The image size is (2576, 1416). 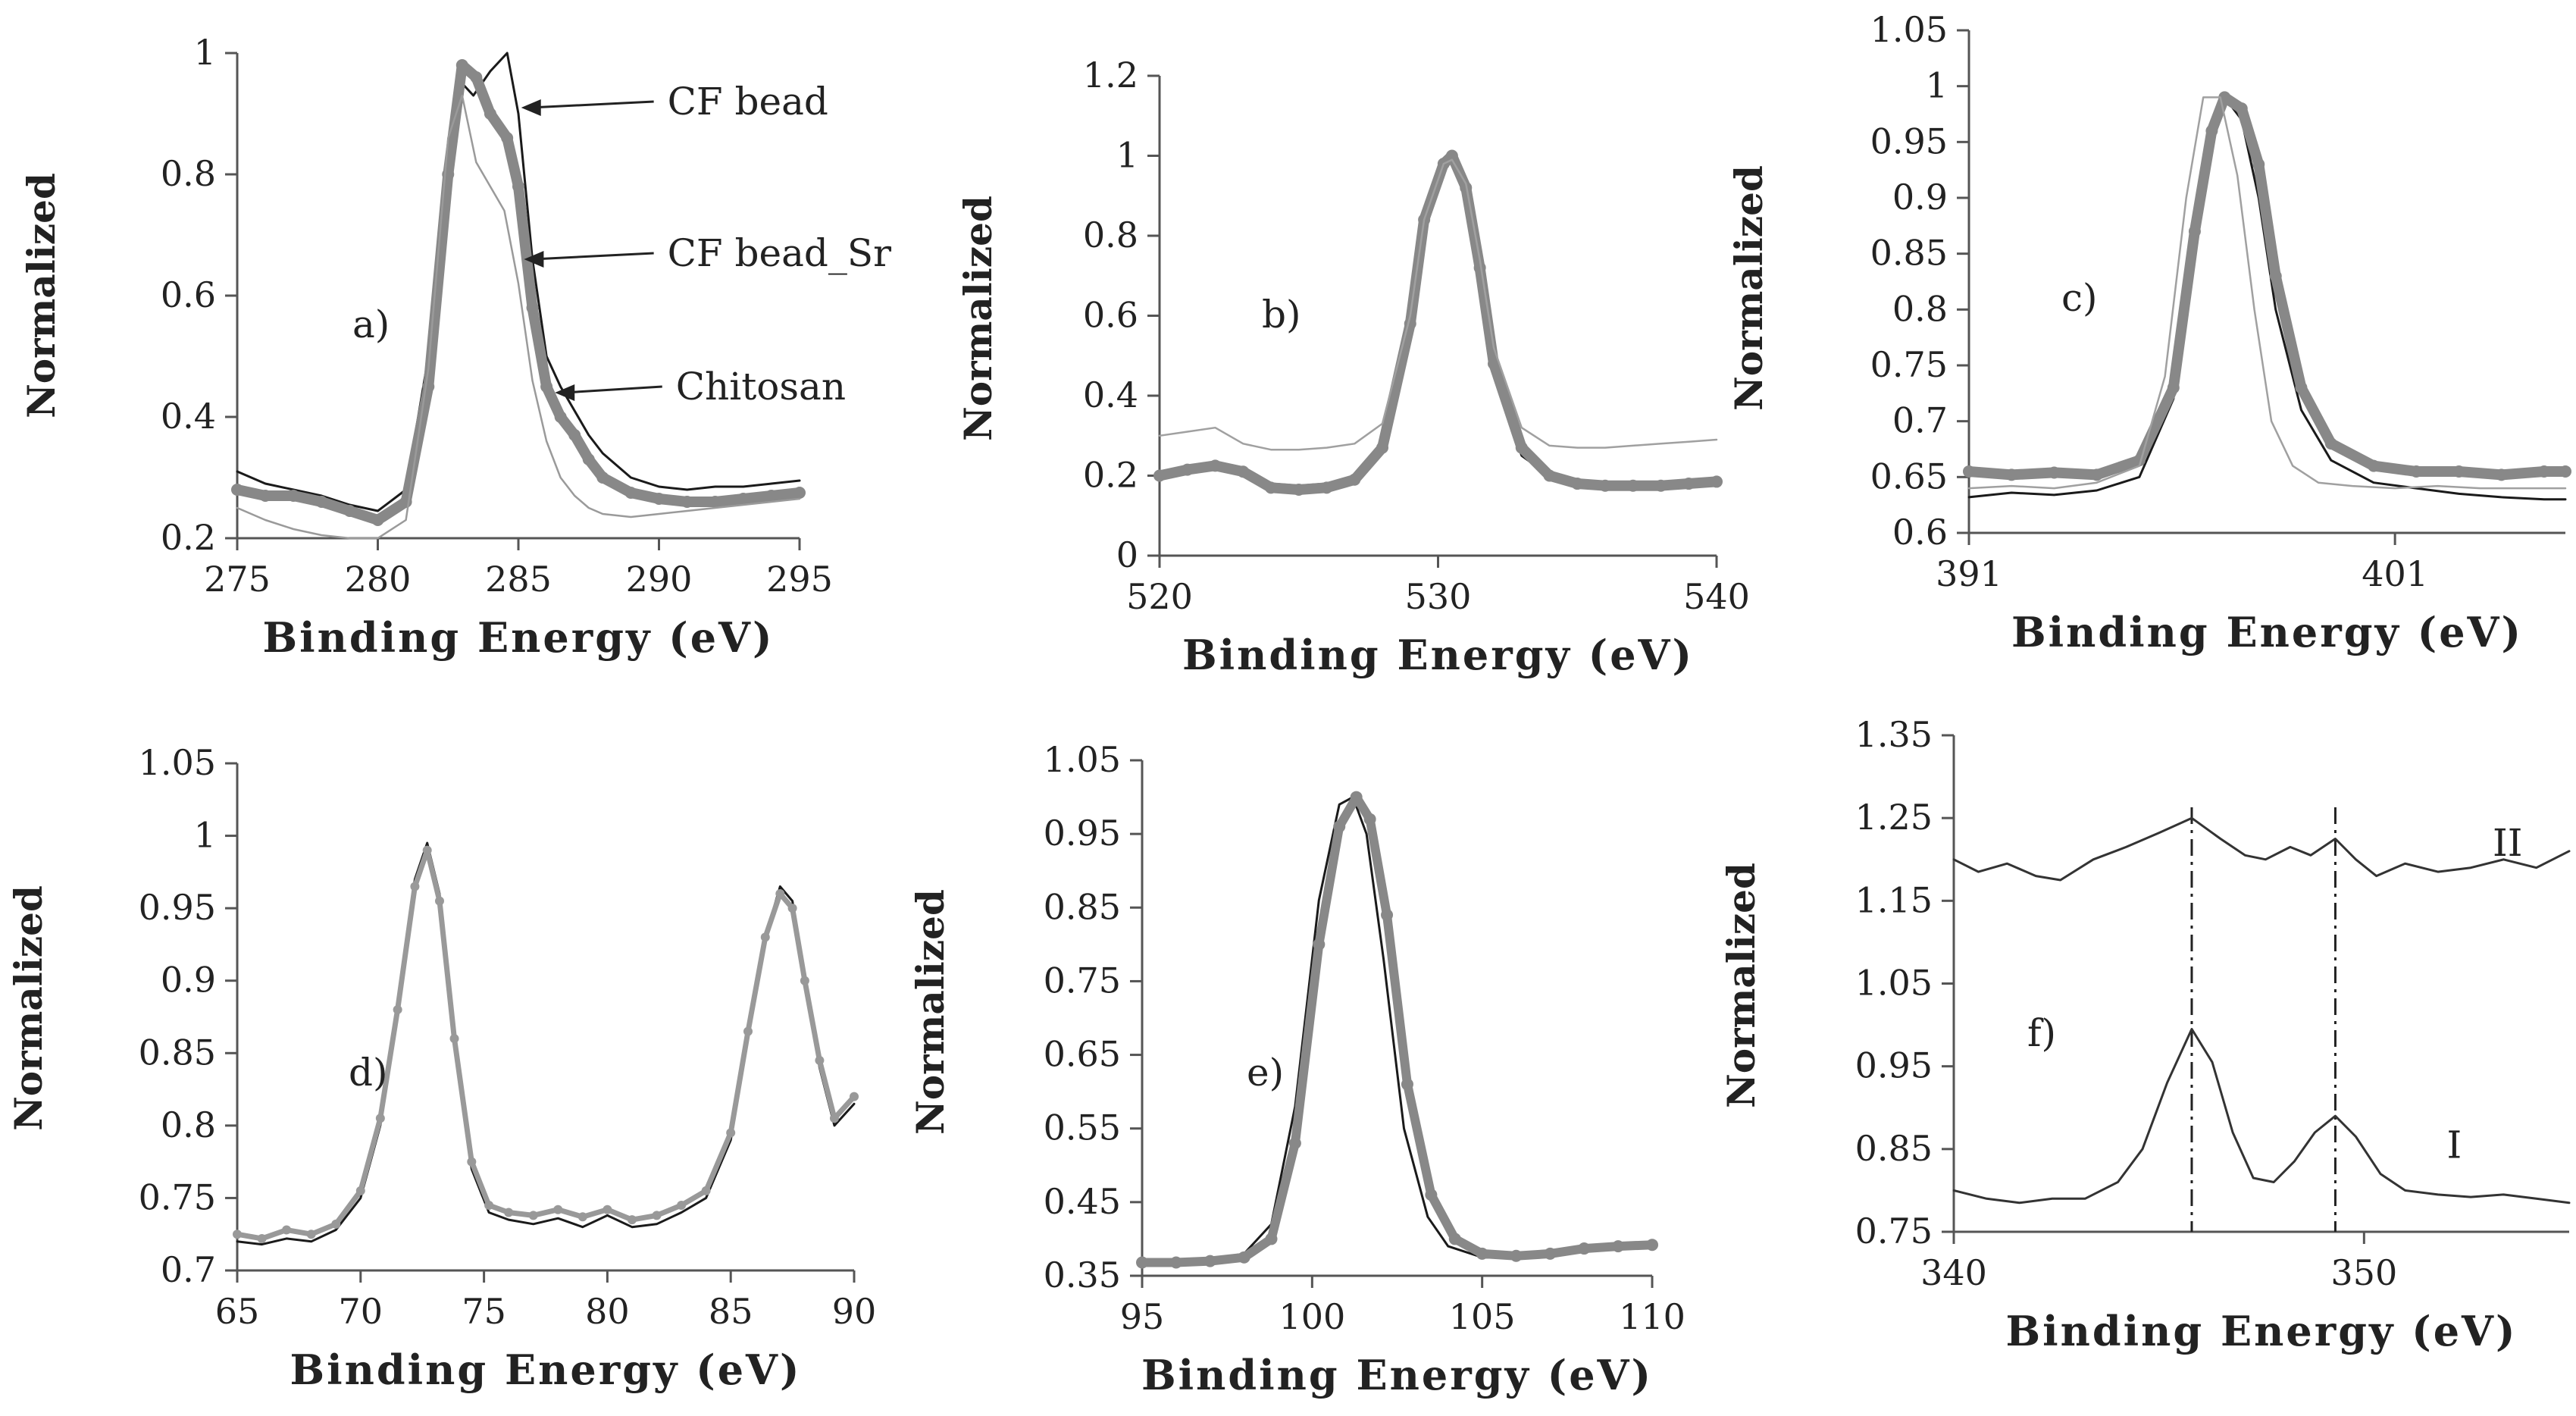 I want to click on annotation-label: Chitosan, so click(x=761, y=387).